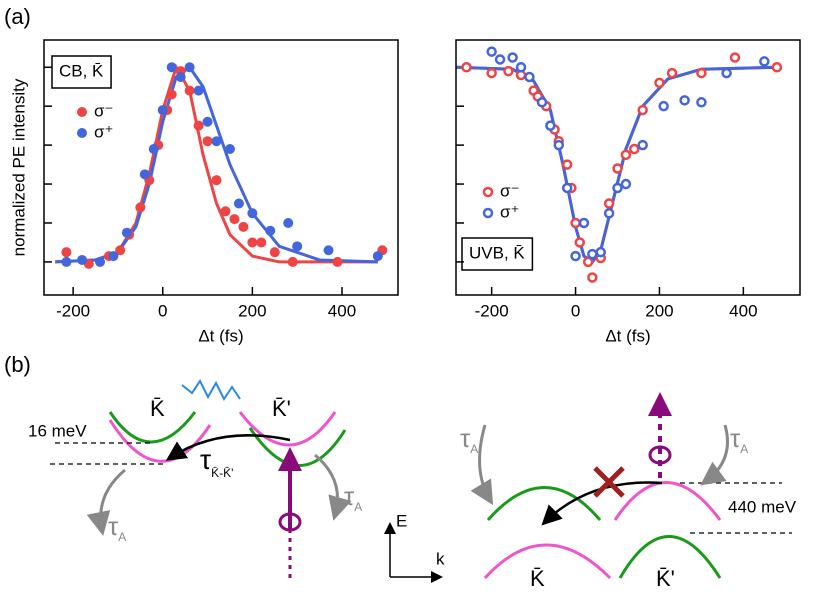  I want to click on photon, so click(211, 390).